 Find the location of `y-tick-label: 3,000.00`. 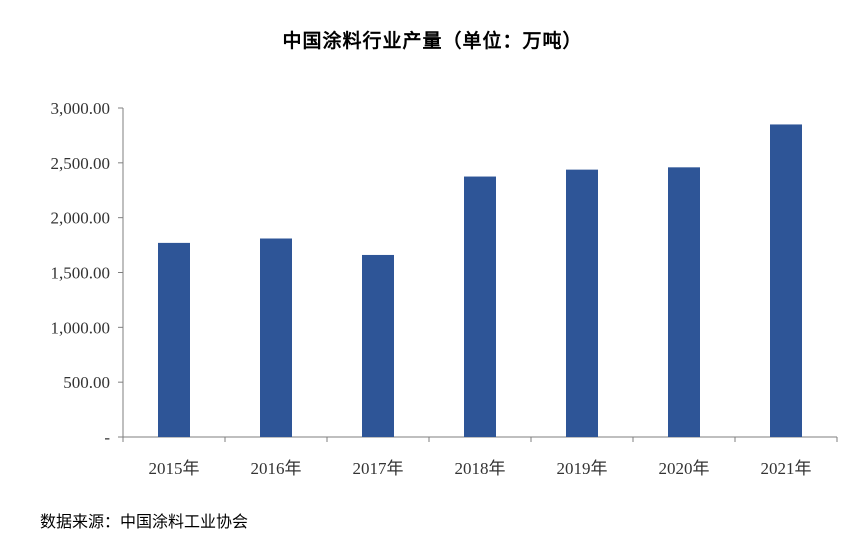

y-tick-label: 3,000.00 is located at coordinates (81, 108).